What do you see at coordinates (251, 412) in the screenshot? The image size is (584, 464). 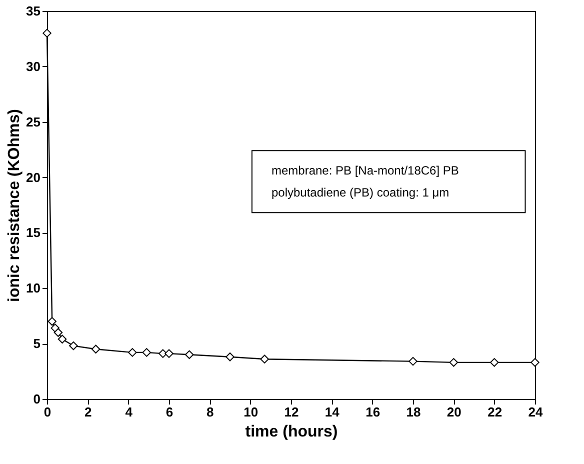 I see `x-tick-label: 10` at bounding box center [251, 412].